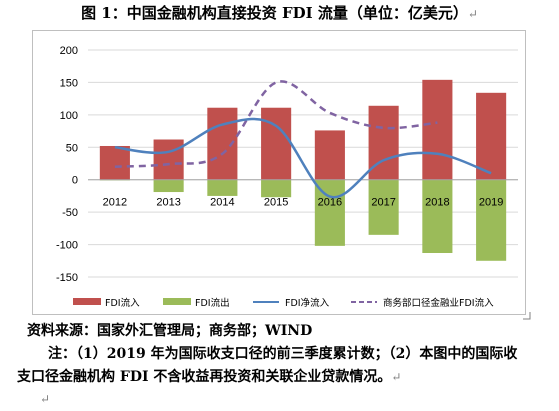 Image resolution: width=559 pixels, height=411 pixels. I want to click on x-tick-label: 2016, so click(330, 203).